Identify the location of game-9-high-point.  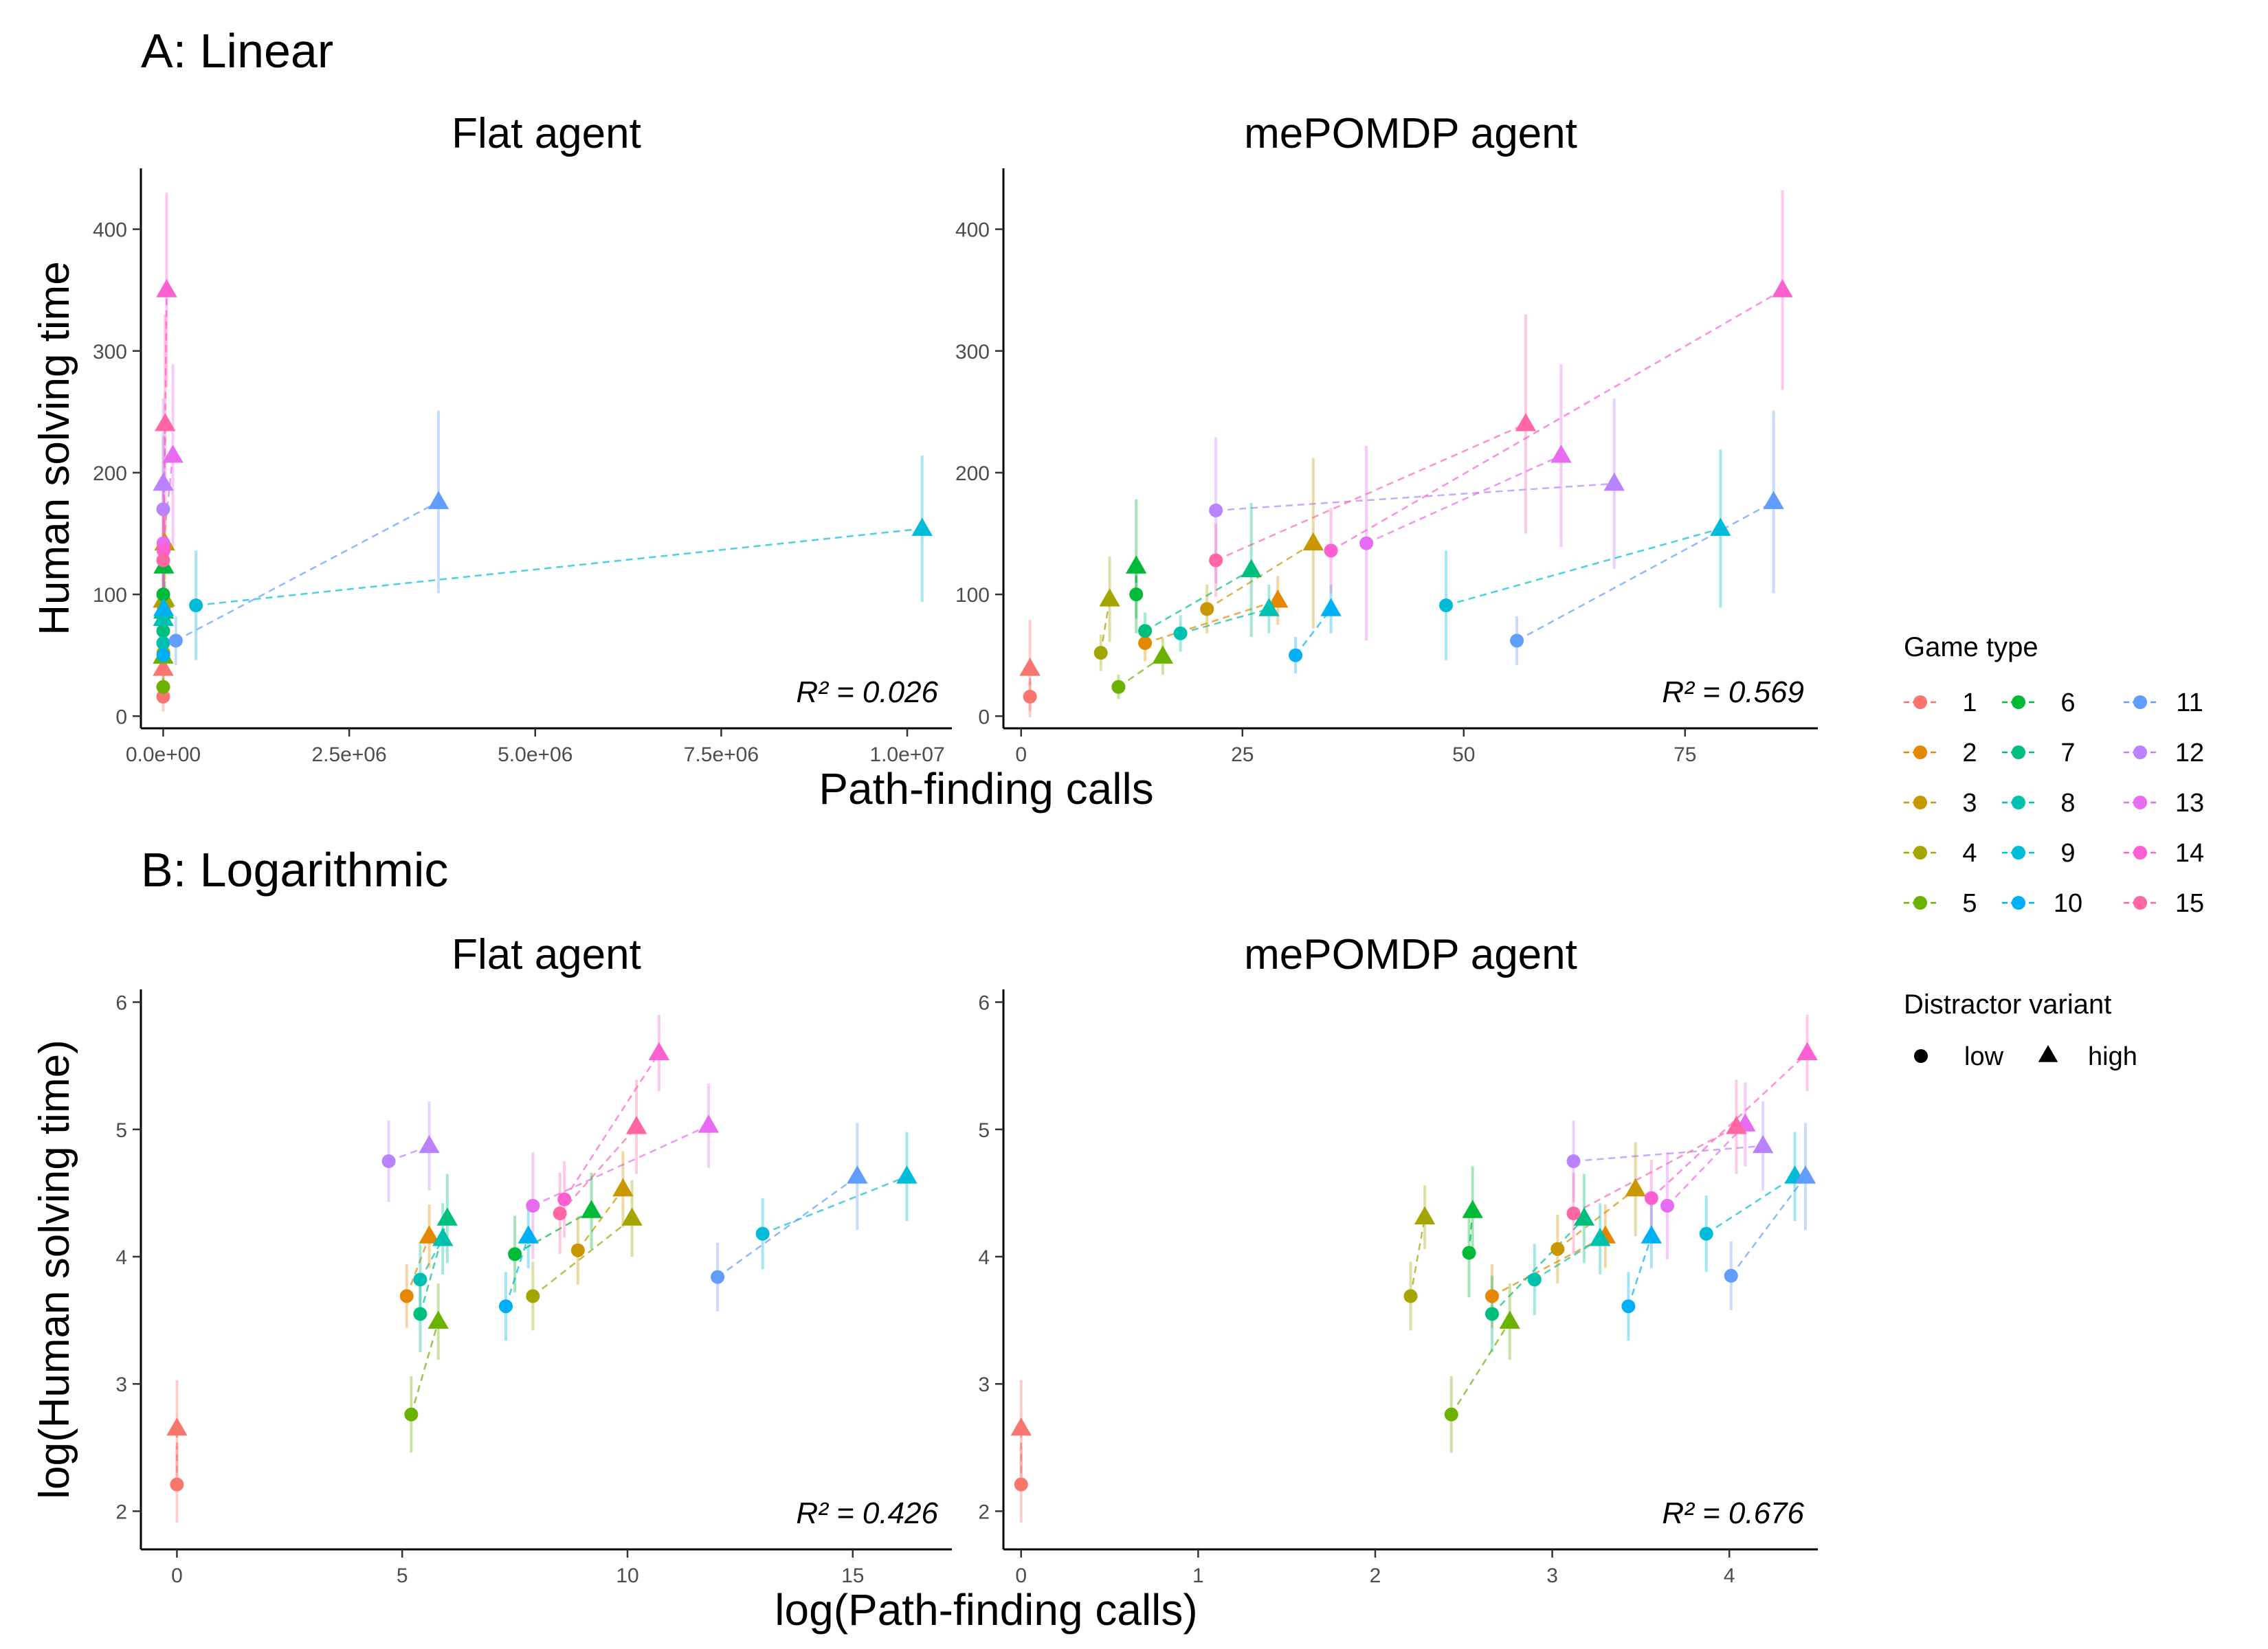
(922, 526).